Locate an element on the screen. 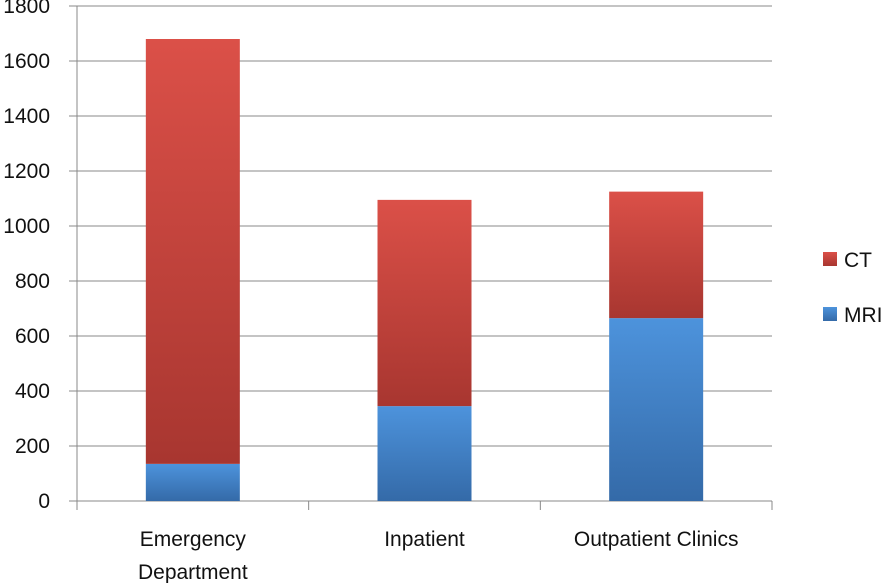 Image resolution: width=886 pixels, height=583 pixels. x-category-label: Outpatient Clinics is located at coordinates (656, 539).